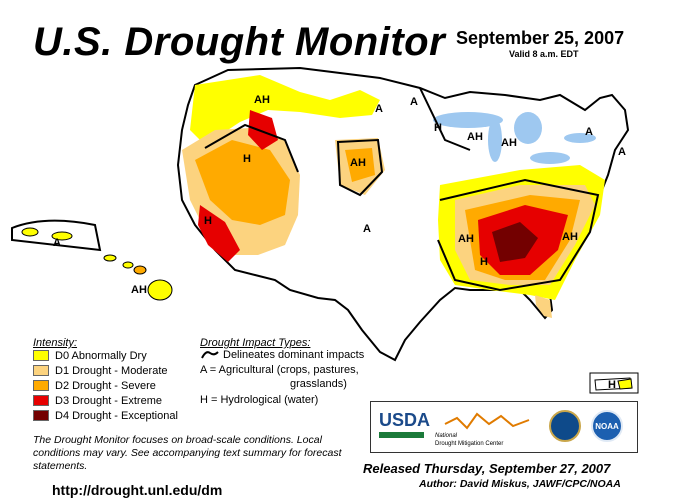  I want to click on usda-stripe, so click(401, 435).